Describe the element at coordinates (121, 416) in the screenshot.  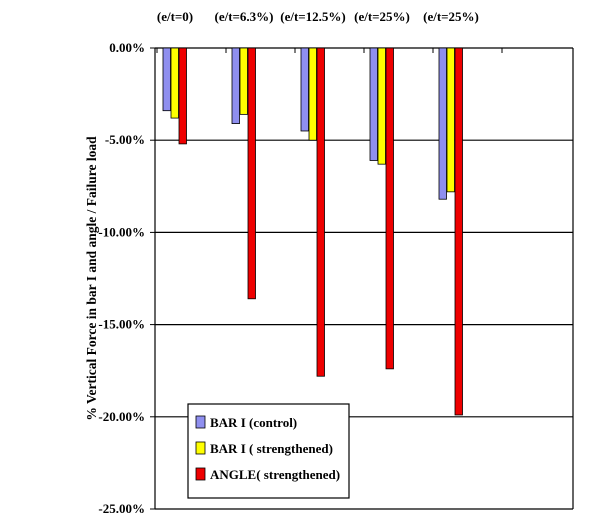
I see `y-tick-label: -20.00%` at that location.